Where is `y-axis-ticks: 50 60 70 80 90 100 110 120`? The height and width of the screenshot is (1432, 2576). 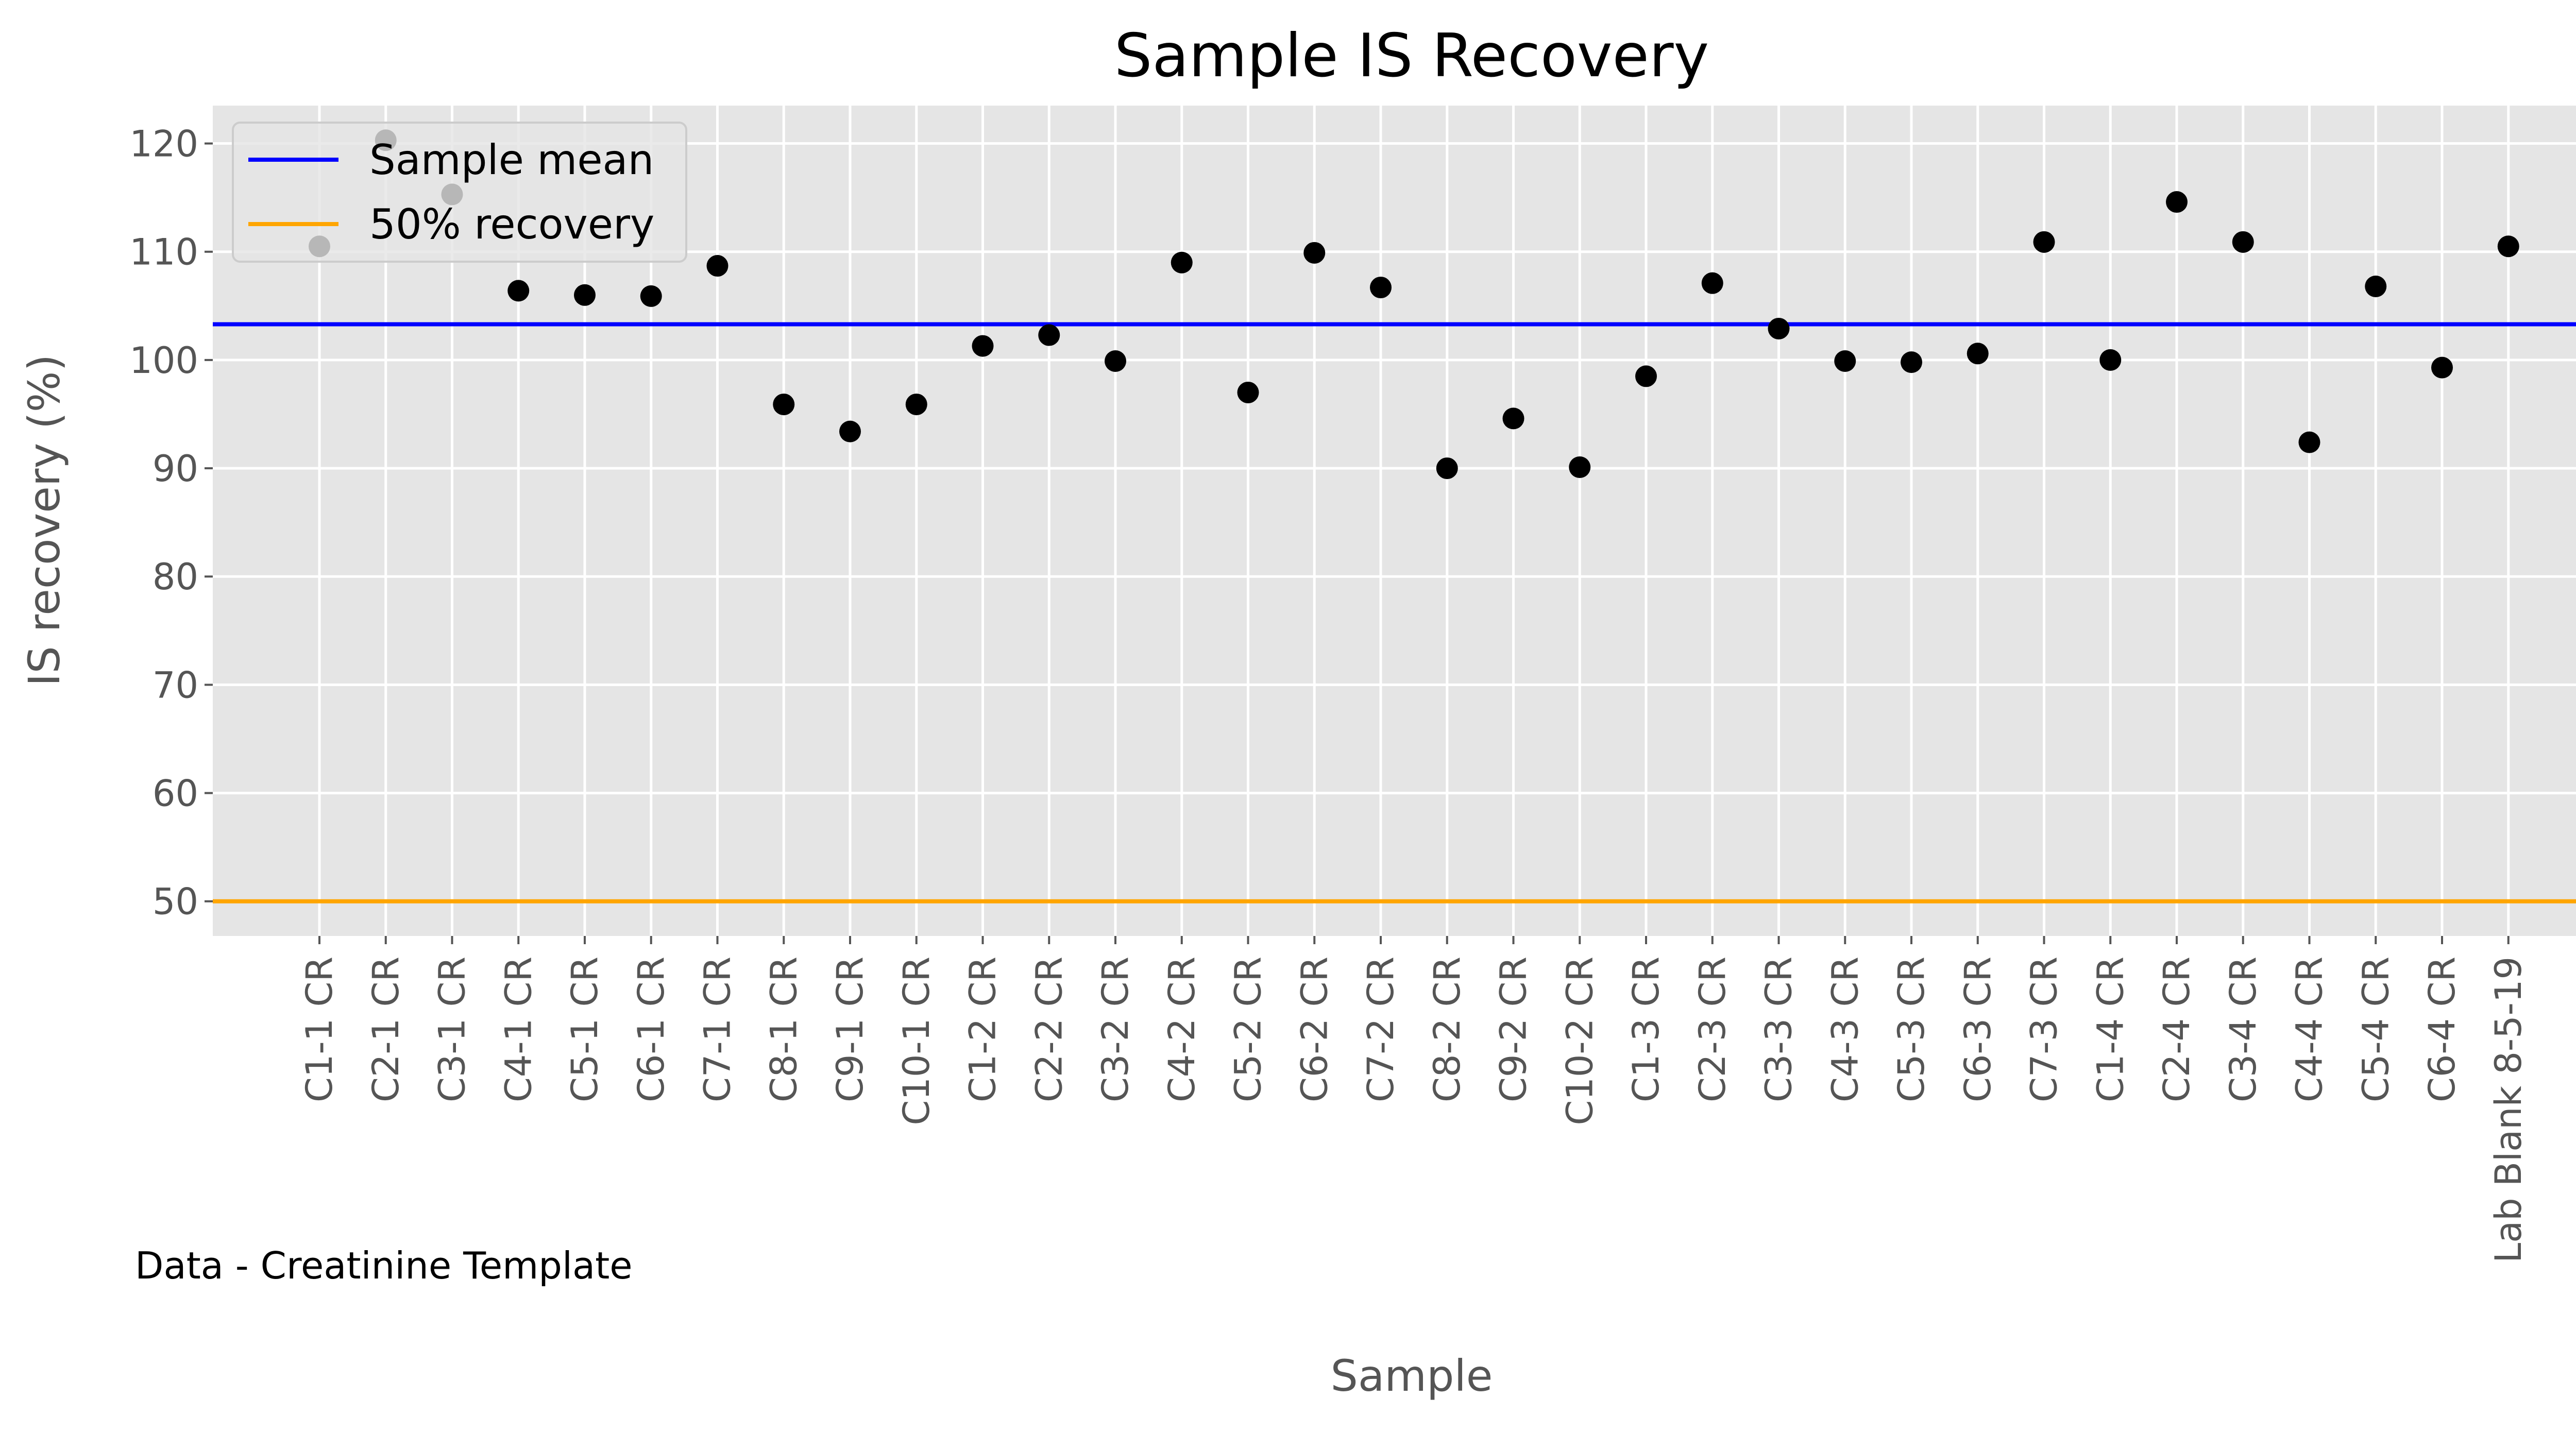
y-axis-ticks: 50 60 70 80 90 100 110 120 is located at coordinates (171, 523).